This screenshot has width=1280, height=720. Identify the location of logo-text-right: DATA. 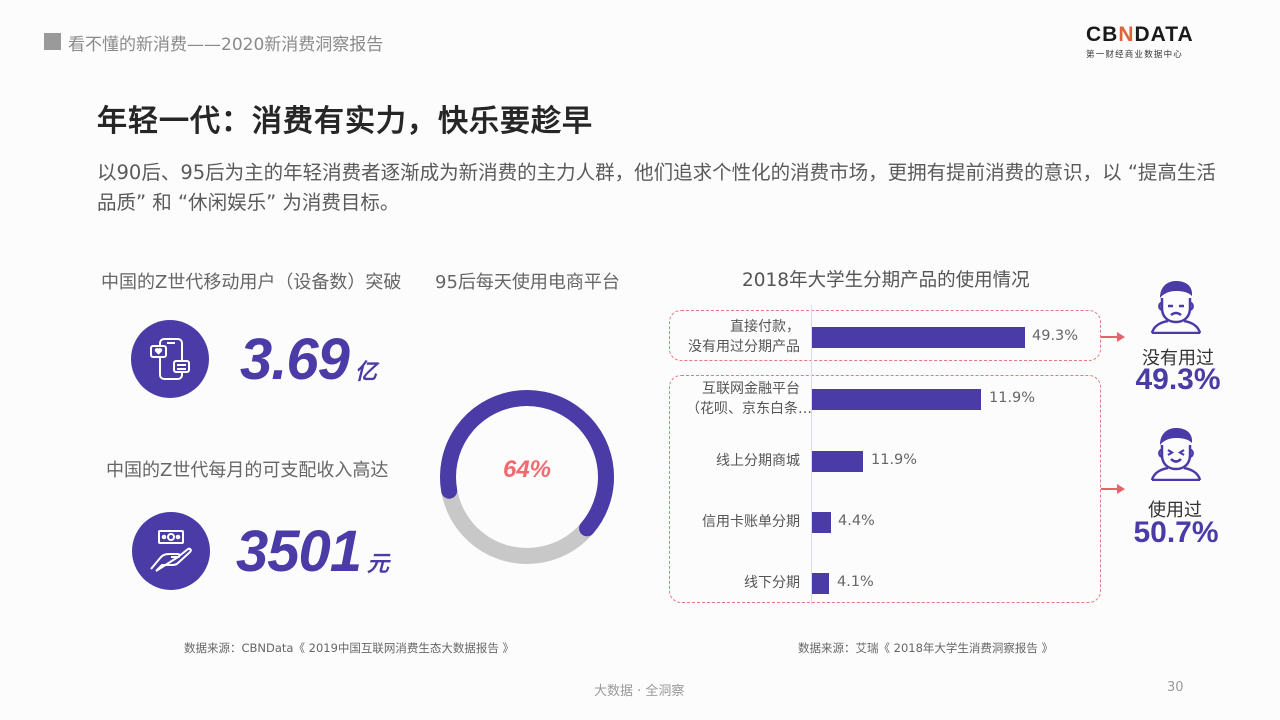
(1164, 34).